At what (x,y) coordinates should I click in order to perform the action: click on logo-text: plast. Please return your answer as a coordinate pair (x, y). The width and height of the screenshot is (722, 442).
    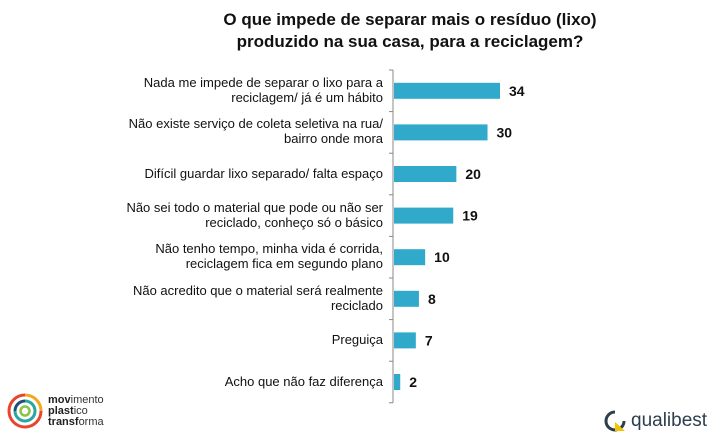
    Looking at the image, I should click on (61, 410).